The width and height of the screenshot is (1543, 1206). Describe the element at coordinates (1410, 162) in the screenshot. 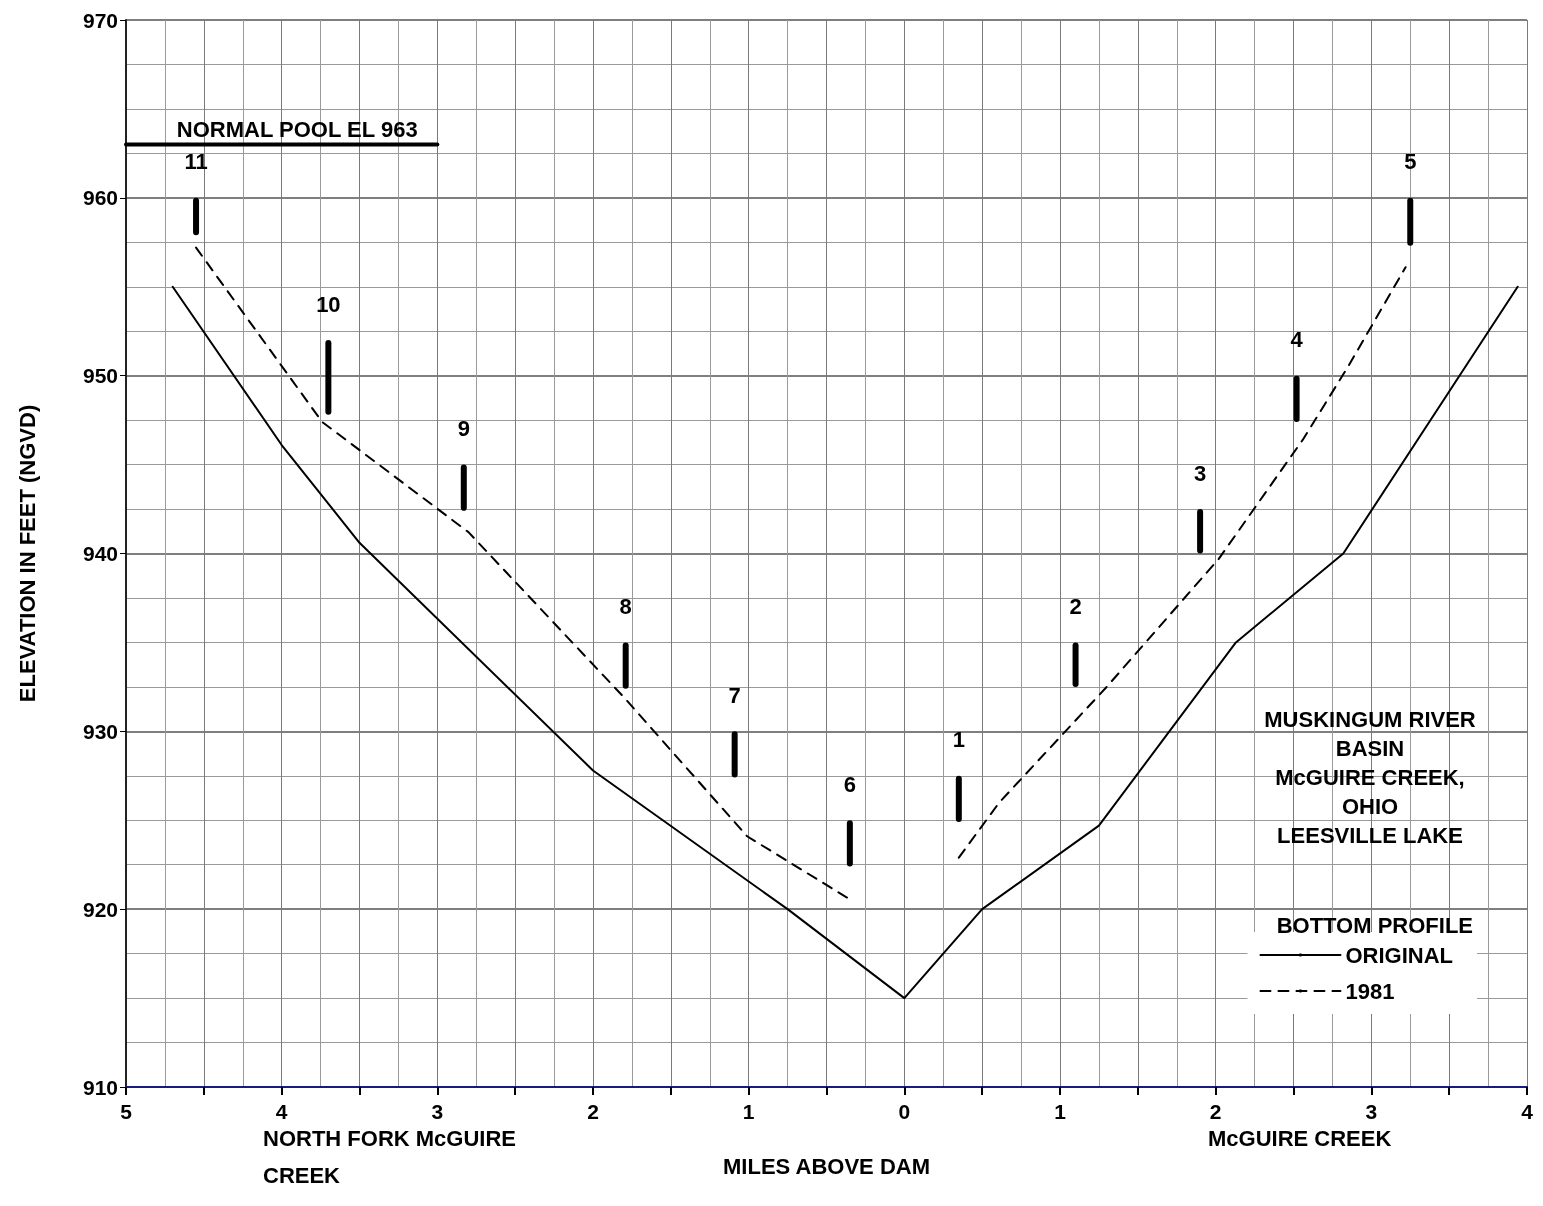

I see `annotation: 5` at that location.